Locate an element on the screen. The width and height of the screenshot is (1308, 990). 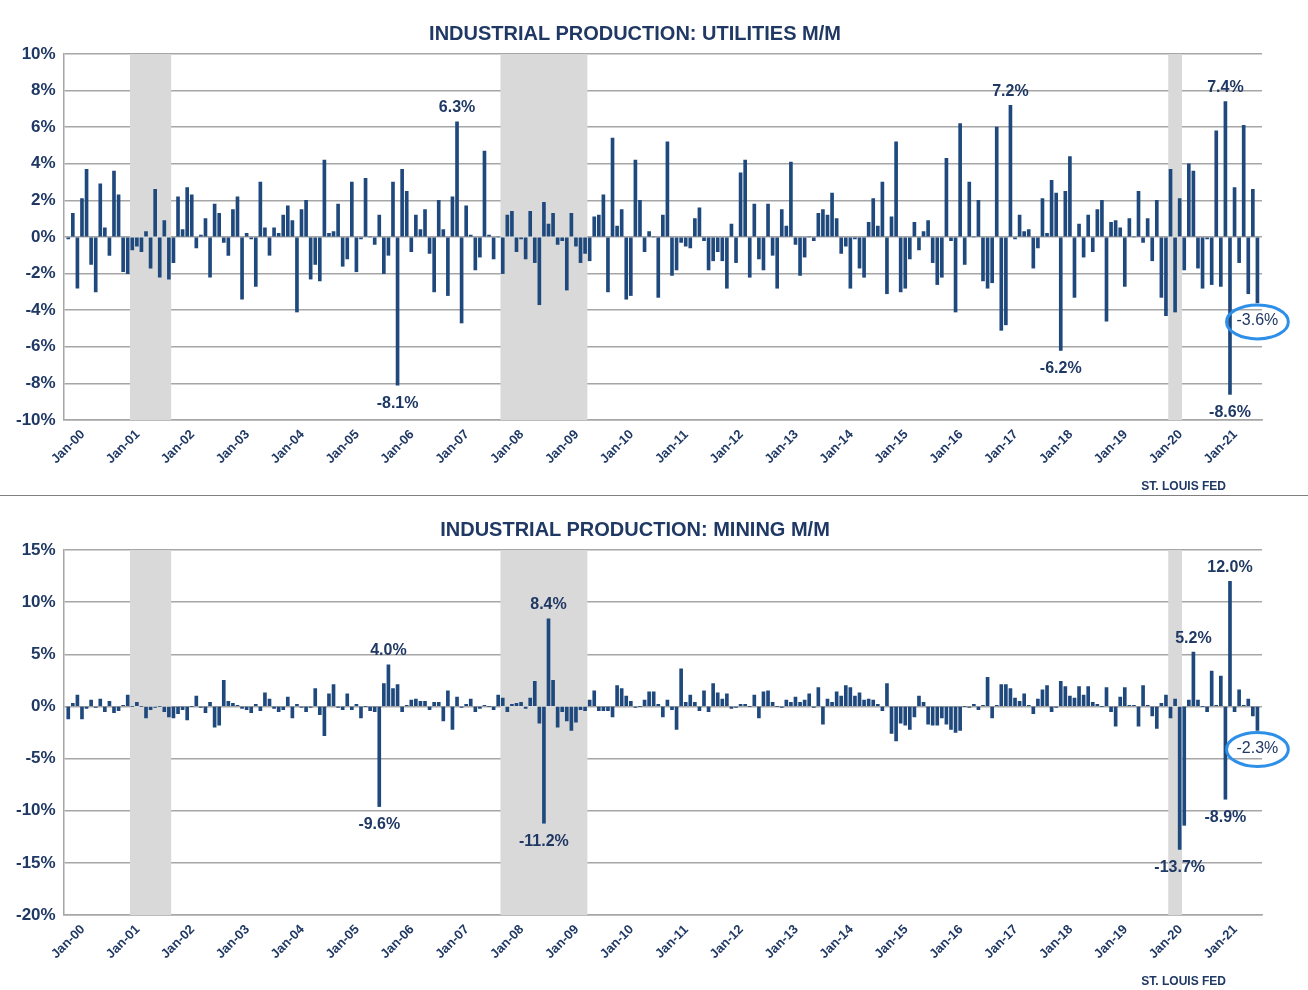
y-tick-label: -8% is located at coordinates (40, 383).